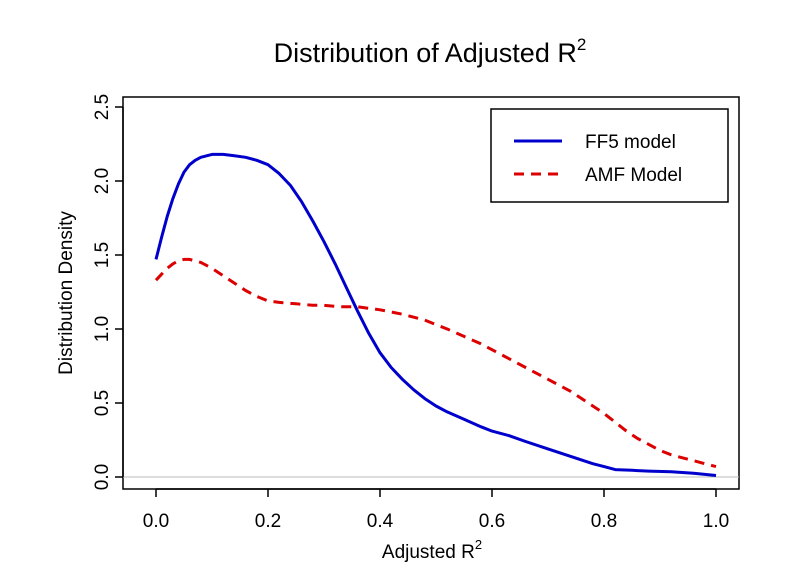  Describe the element at coordinates (102, 107) in the screenshot. I see `y-tick-label: 2.5` at that location.